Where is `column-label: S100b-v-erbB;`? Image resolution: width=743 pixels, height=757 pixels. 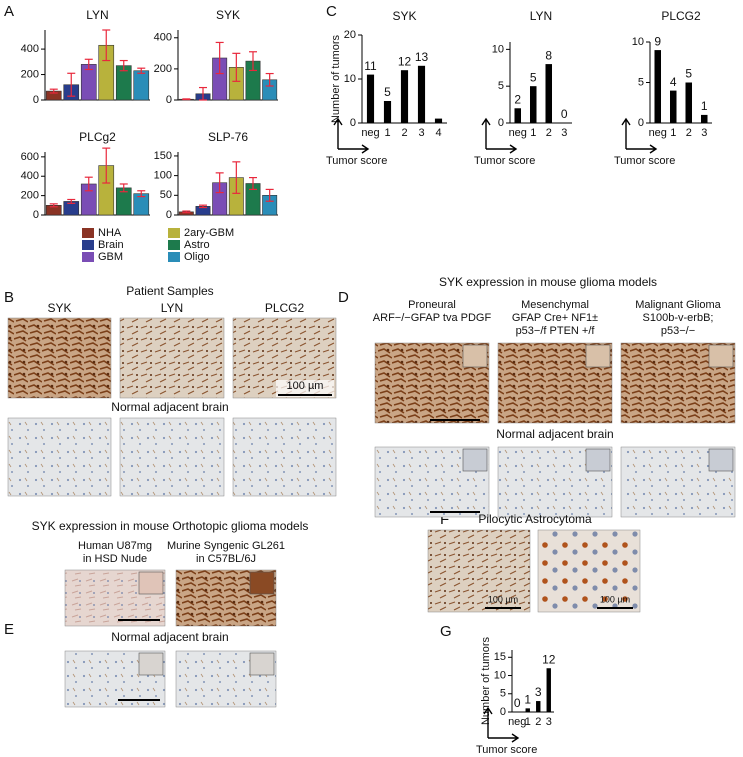
column-label: S100b-v-erbB; is located at coordinates (678, 318).